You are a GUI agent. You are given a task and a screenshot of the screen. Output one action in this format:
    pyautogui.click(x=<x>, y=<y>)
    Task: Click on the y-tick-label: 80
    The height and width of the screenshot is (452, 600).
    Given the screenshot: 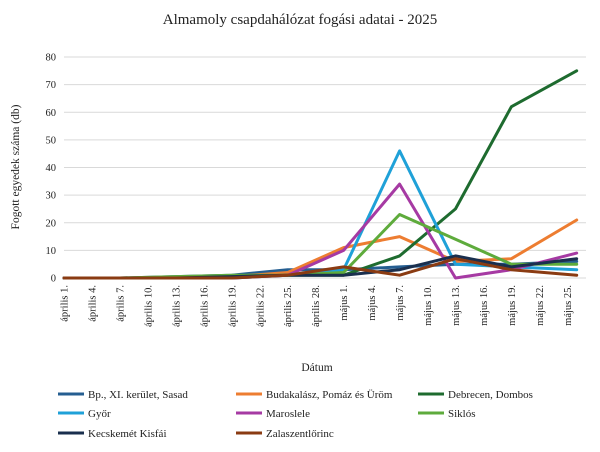 What is the action you would take?
    pyautogui.click(x=51, y=58)
    